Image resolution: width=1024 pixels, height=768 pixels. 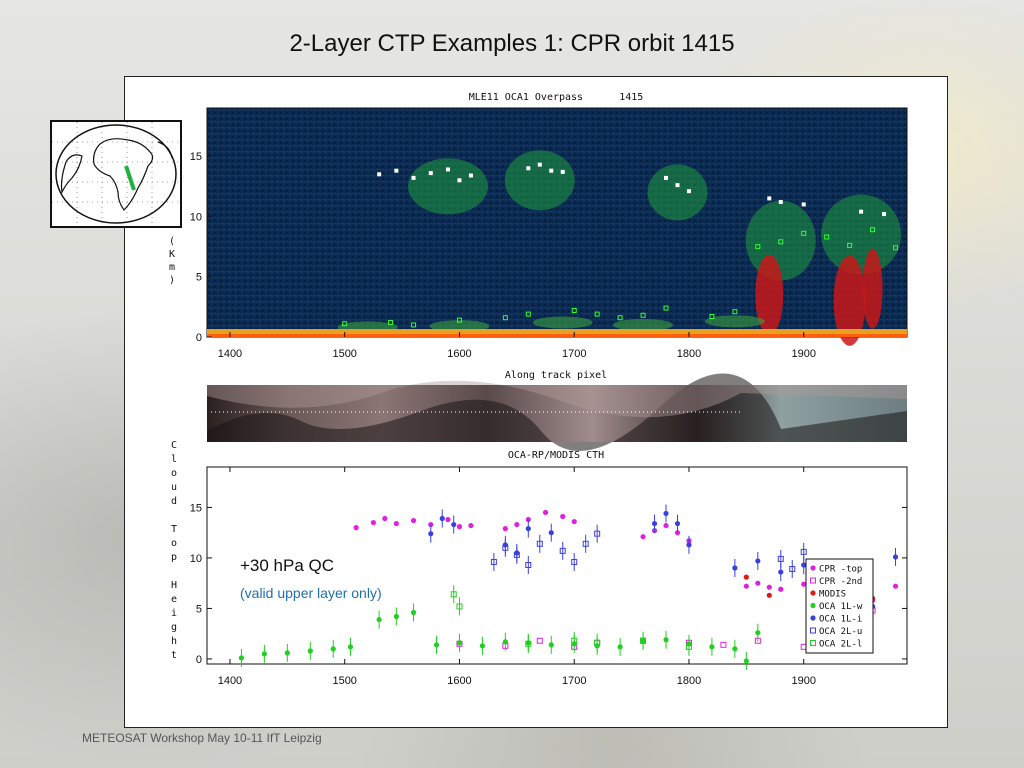 What do you see at coordinates (620, 245) in the screenshot?
I see `top-plot-series` at bounding box center [620, 245].